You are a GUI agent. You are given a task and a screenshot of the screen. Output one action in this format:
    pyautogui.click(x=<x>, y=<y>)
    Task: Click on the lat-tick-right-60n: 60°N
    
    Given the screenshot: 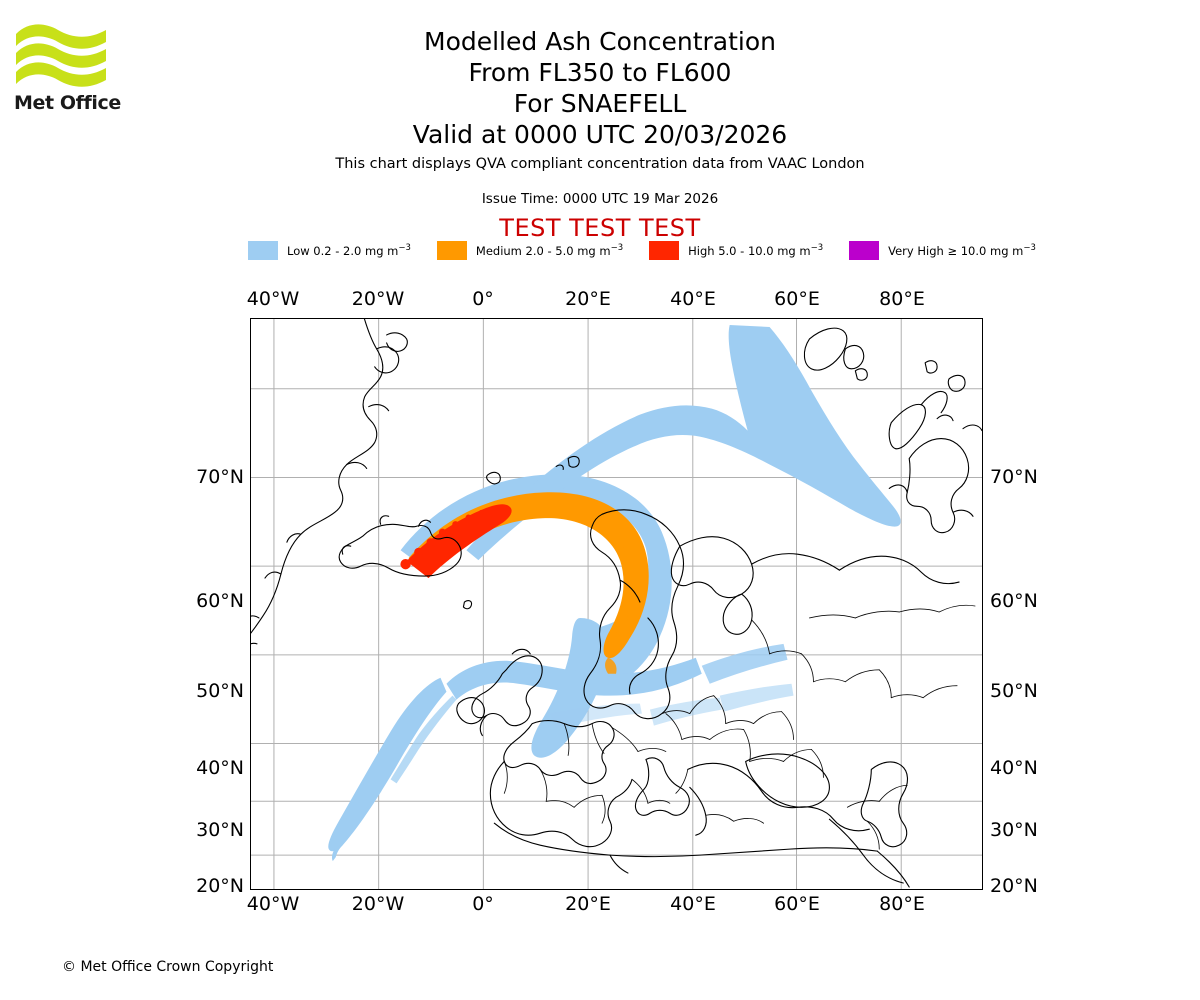 What is the action you would take?
    pyautogui.click(x=1014, y=601)
    